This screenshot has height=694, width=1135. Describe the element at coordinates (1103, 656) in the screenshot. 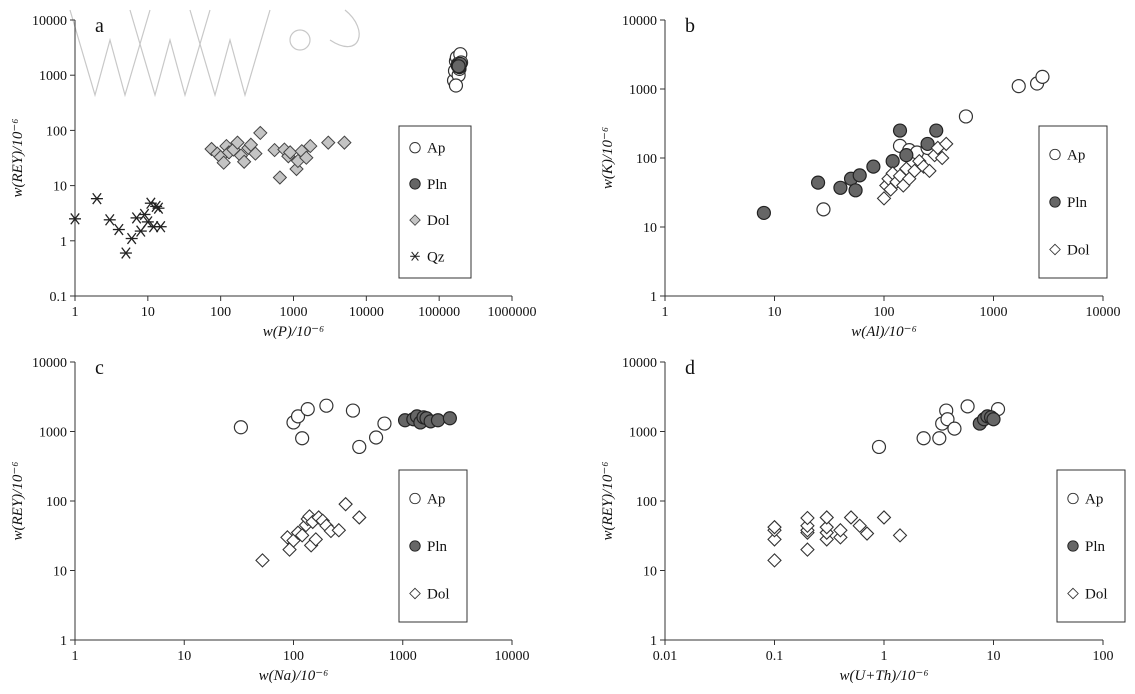

I see `x-tick-label: 100` at that location.